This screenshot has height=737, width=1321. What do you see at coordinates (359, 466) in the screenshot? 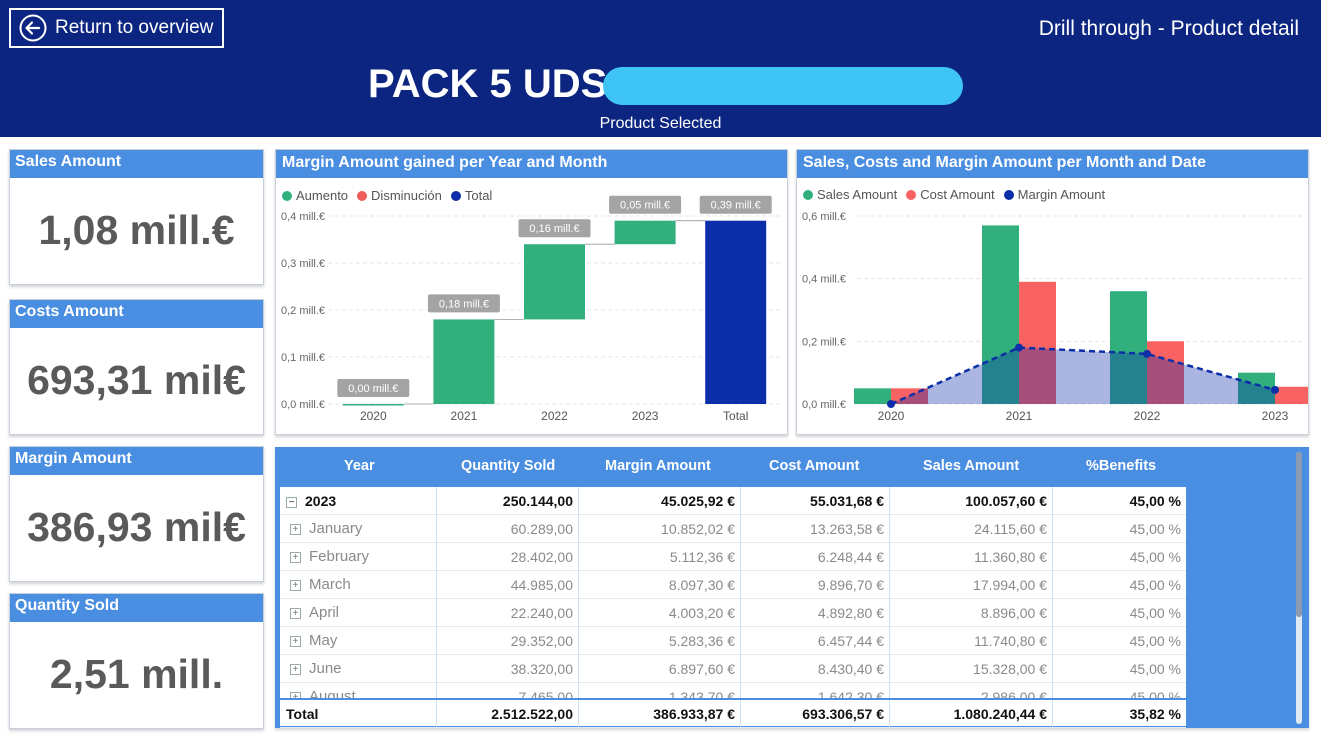
I see `column-header-year: Year` at bounding box center [359, 466].